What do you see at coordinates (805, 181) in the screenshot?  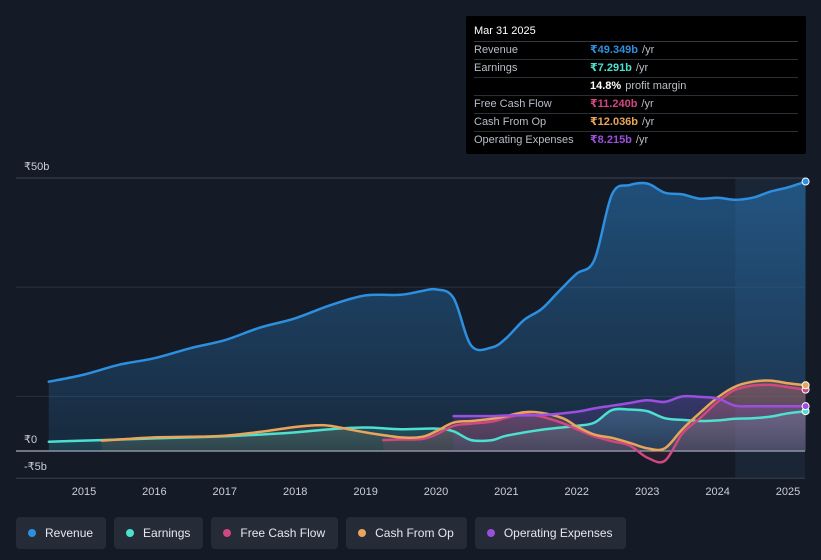 I see `revenue-end-point` at bounding box center [805, 181].